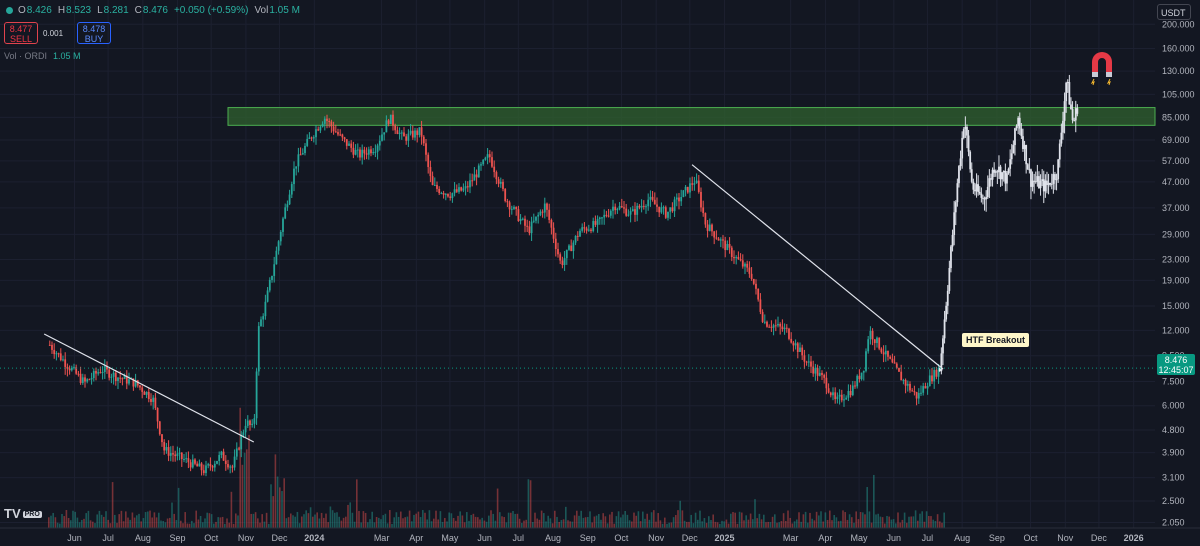 The image size is (1200, 546). Describe the element at coordinates (553, 538) in the screenshot. I see `x-tick-label: Aug` at that location.